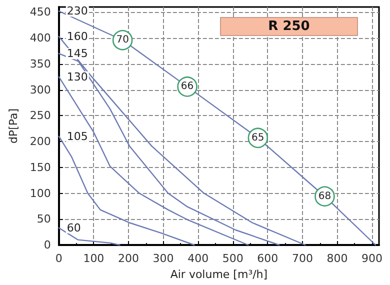  I want to click on y-tick-label: 100, so click(40, 193).